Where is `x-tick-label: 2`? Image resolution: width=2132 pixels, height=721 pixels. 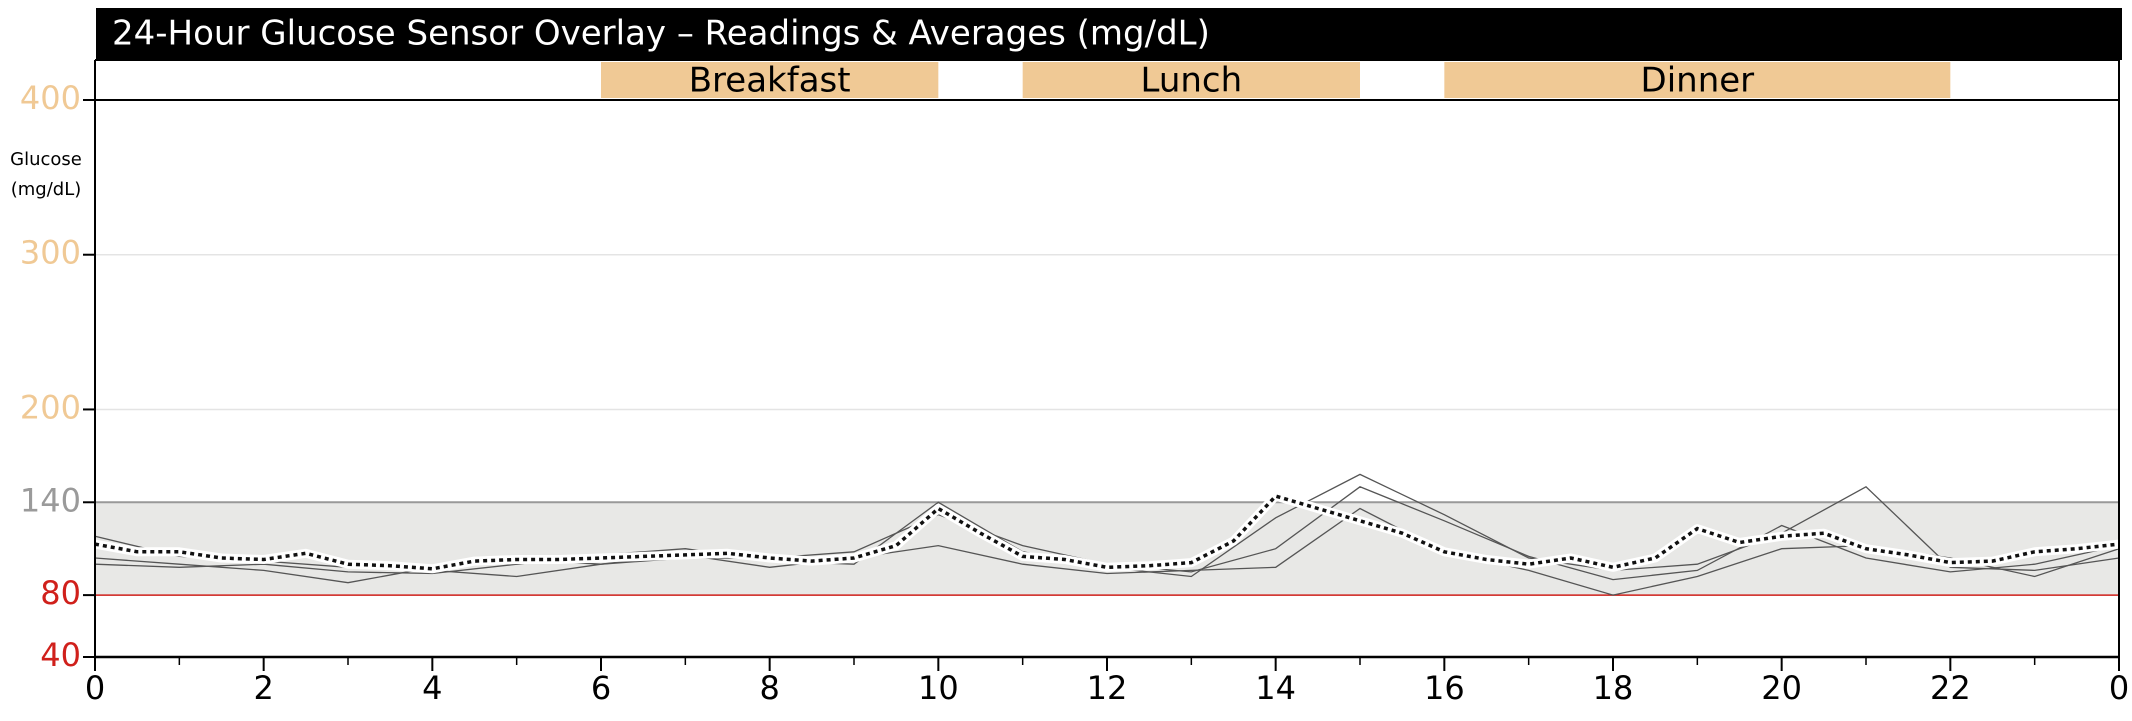
x-tick-label: 2 is located at coordinates (263, 688).